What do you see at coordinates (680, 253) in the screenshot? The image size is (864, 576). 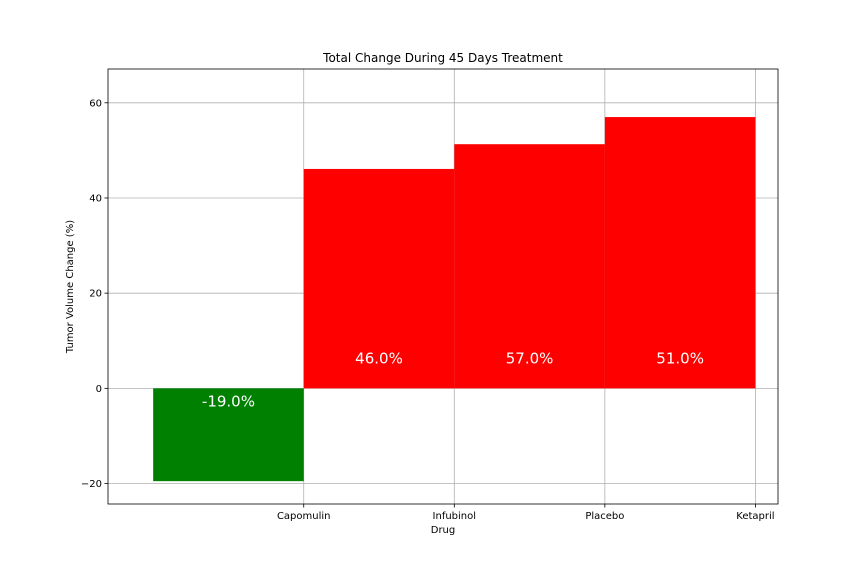 I see `bar-ketapril` at bounding box center [680, 253].